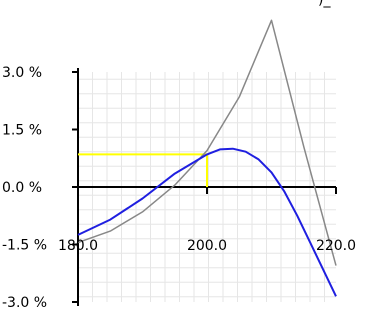  I want to click on crosshair-highlight, so click(143, 170).